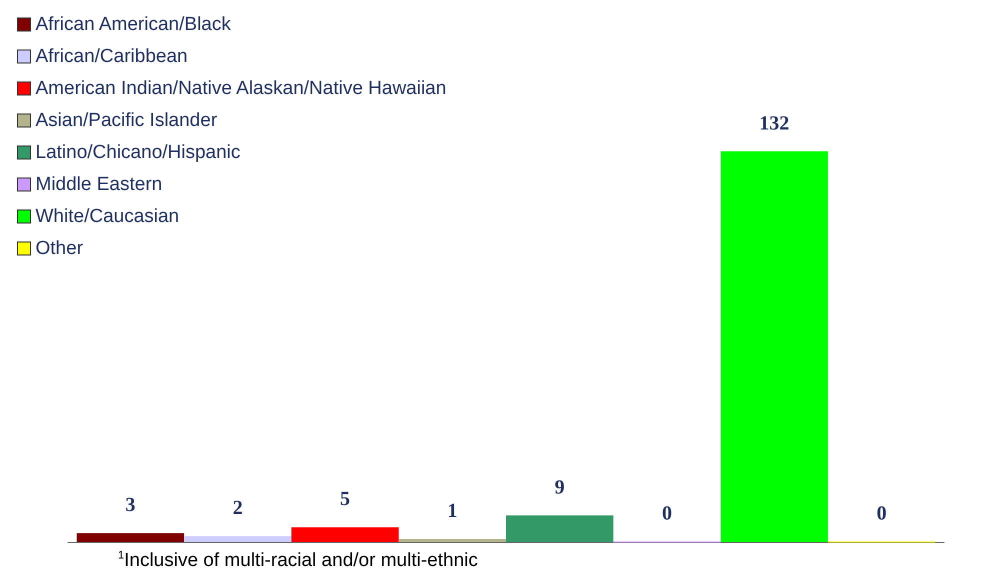 The height and width of the screenshot is (580, 982). What do you see at coordinates (112, 56) in the screenshot?
I see `legend-label: African/Caribbean` at bounding box center [112, 56].